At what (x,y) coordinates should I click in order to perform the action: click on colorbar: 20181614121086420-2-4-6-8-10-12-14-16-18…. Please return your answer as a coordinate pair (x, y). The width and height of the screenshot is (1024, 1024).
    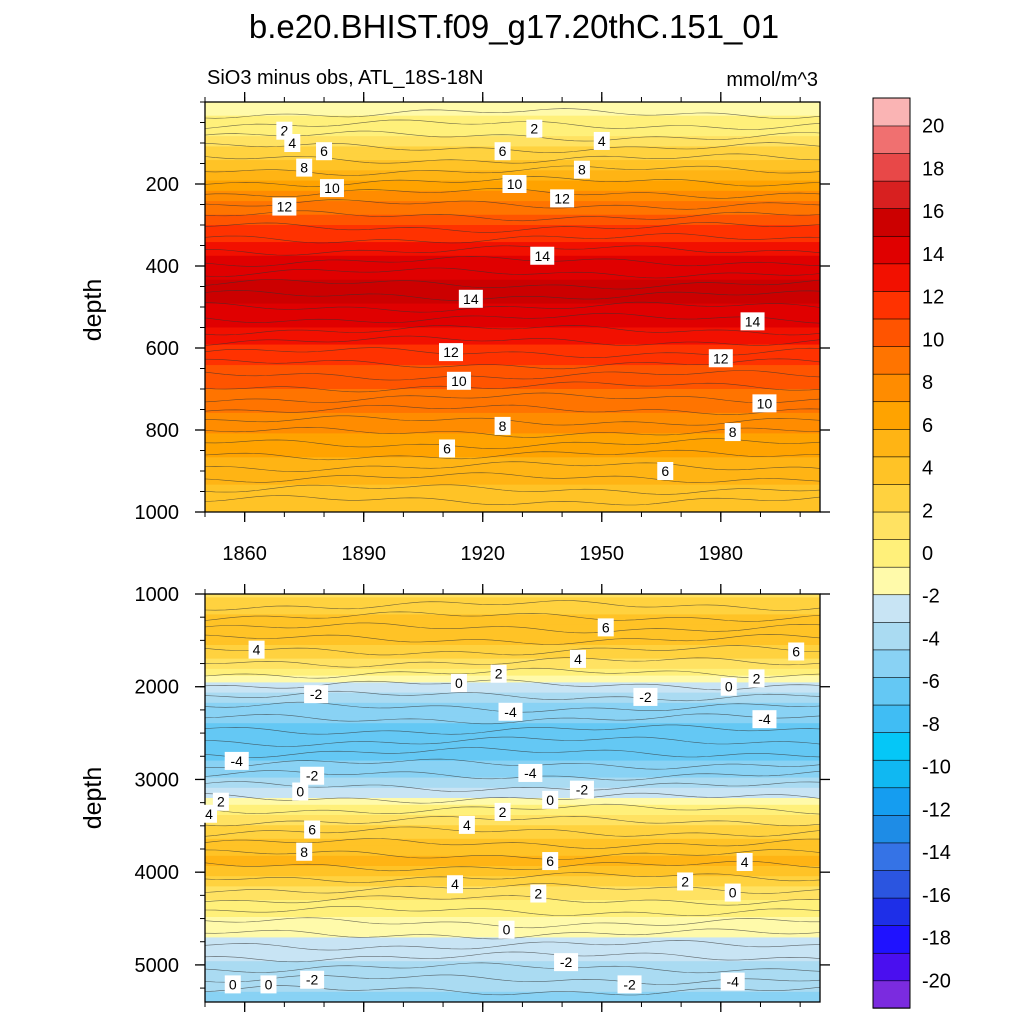
    Looking at the image, I should click on (911, 553).